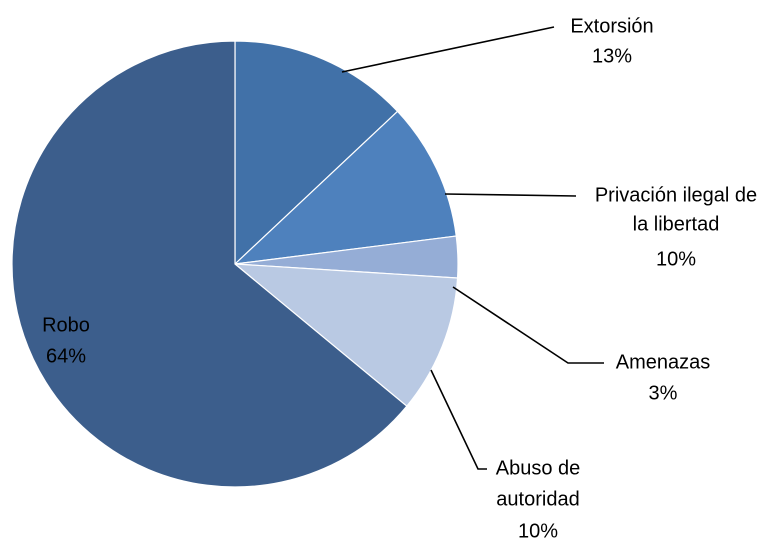  I want to click on data-label-value-abuso-de-autoridad: 10%, so click(538, 531).